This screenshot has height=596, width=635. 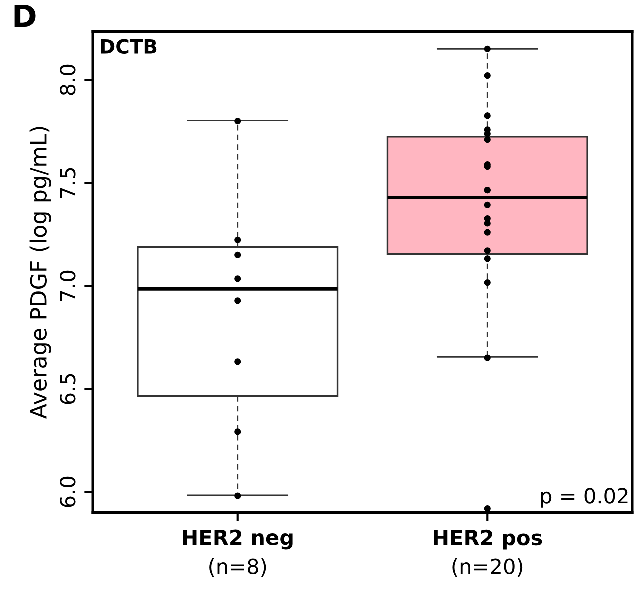 I want to click on annotation: p = 0.02, so click(x=584, y=498).